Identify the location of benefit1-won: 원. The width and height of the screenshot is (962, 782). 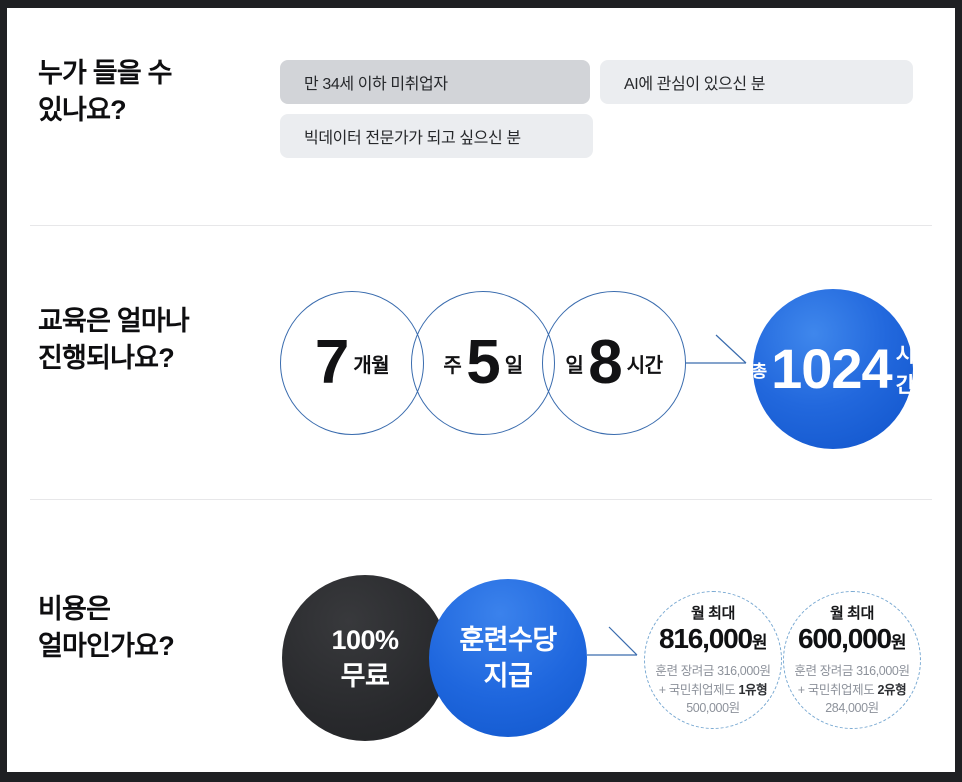
(759, 642).